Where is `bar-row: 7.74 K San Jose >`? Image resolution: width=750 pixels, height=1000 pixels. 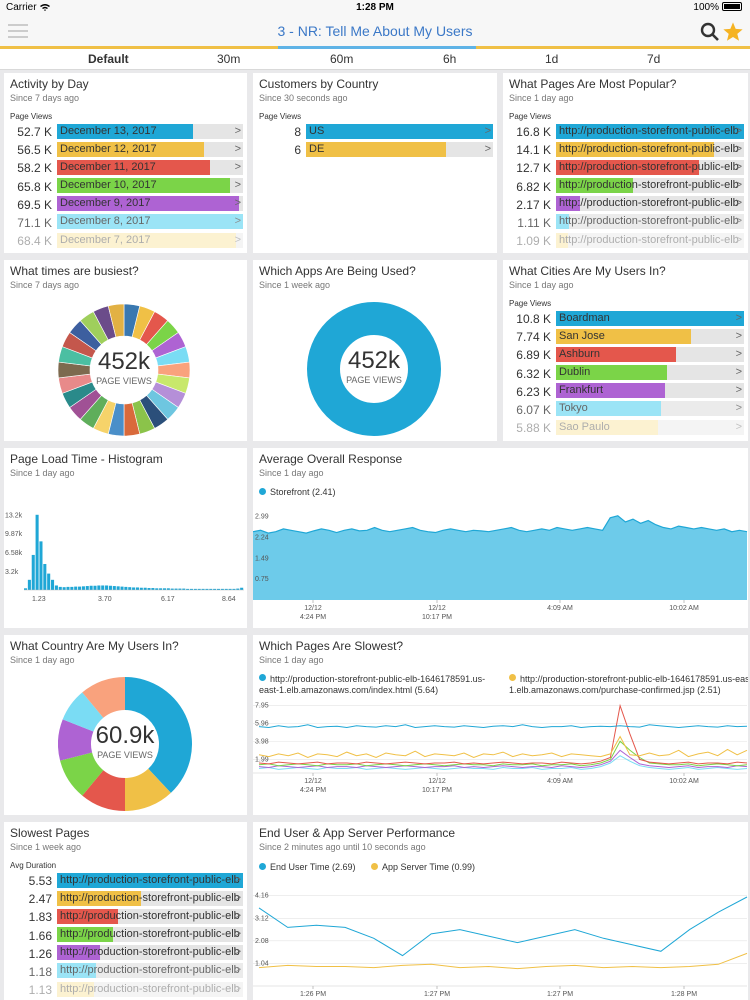 bar-row: 7.74 K San Jose > is located at coordinates (625, 336).